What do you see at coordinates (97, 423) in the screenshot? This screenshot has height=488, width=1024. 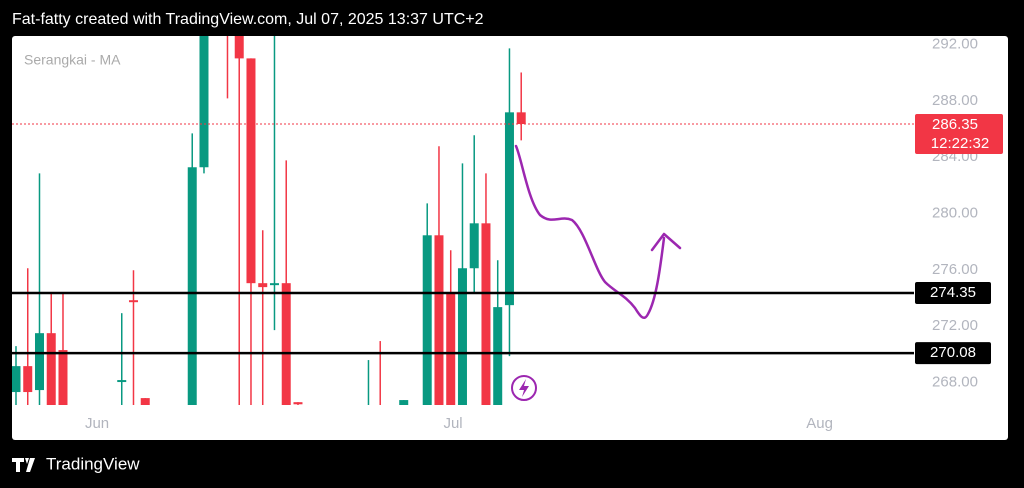 I see `x-tick-label: Jun` at bounding box center [97, 423].